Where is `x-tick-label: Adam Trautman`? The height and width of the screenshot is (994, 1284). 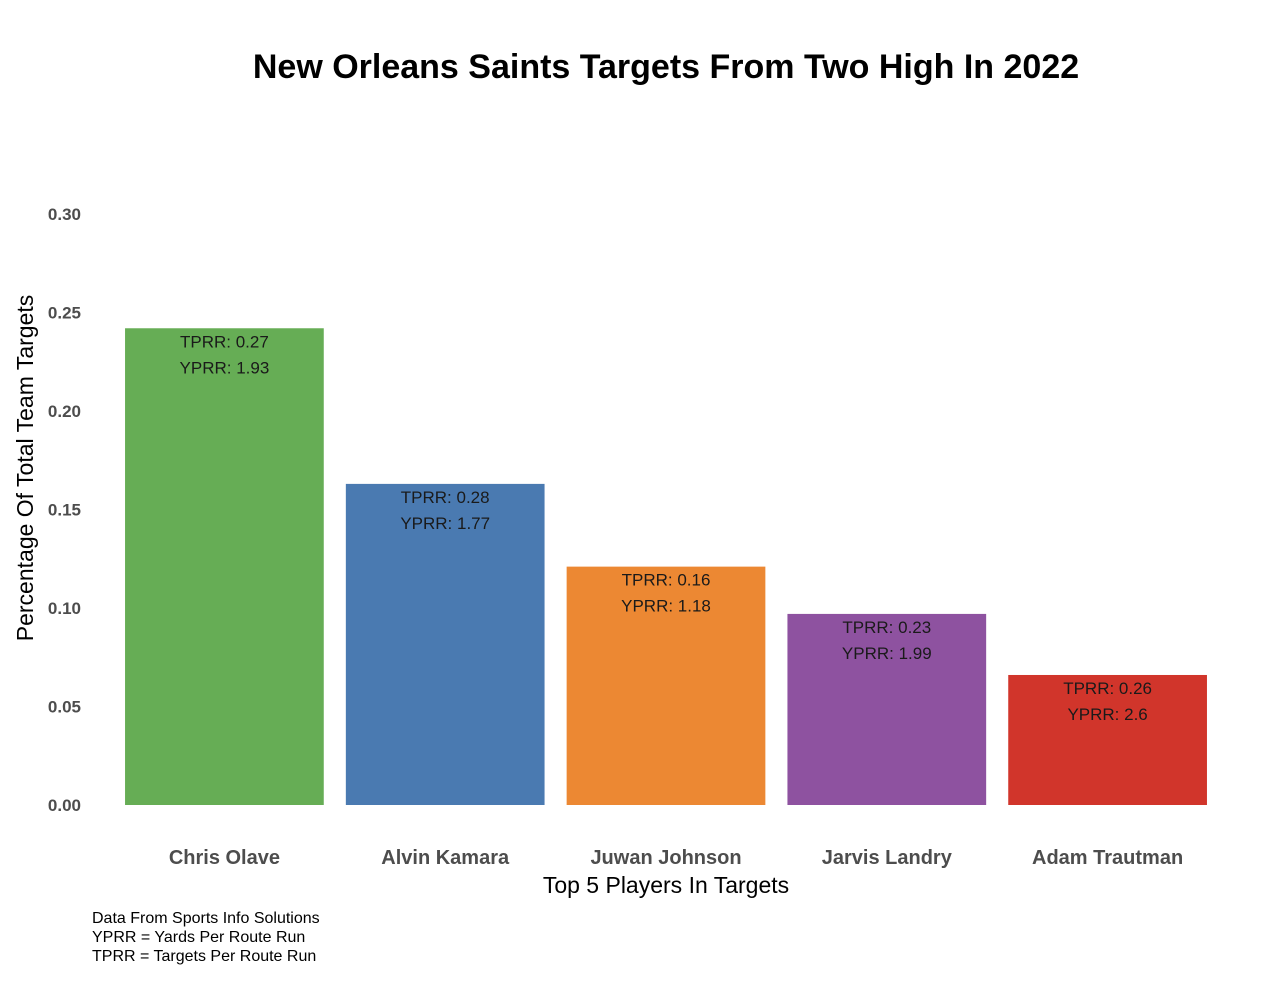 x-tick-label: Adam Trautman is located at coordinates (1107, 858).